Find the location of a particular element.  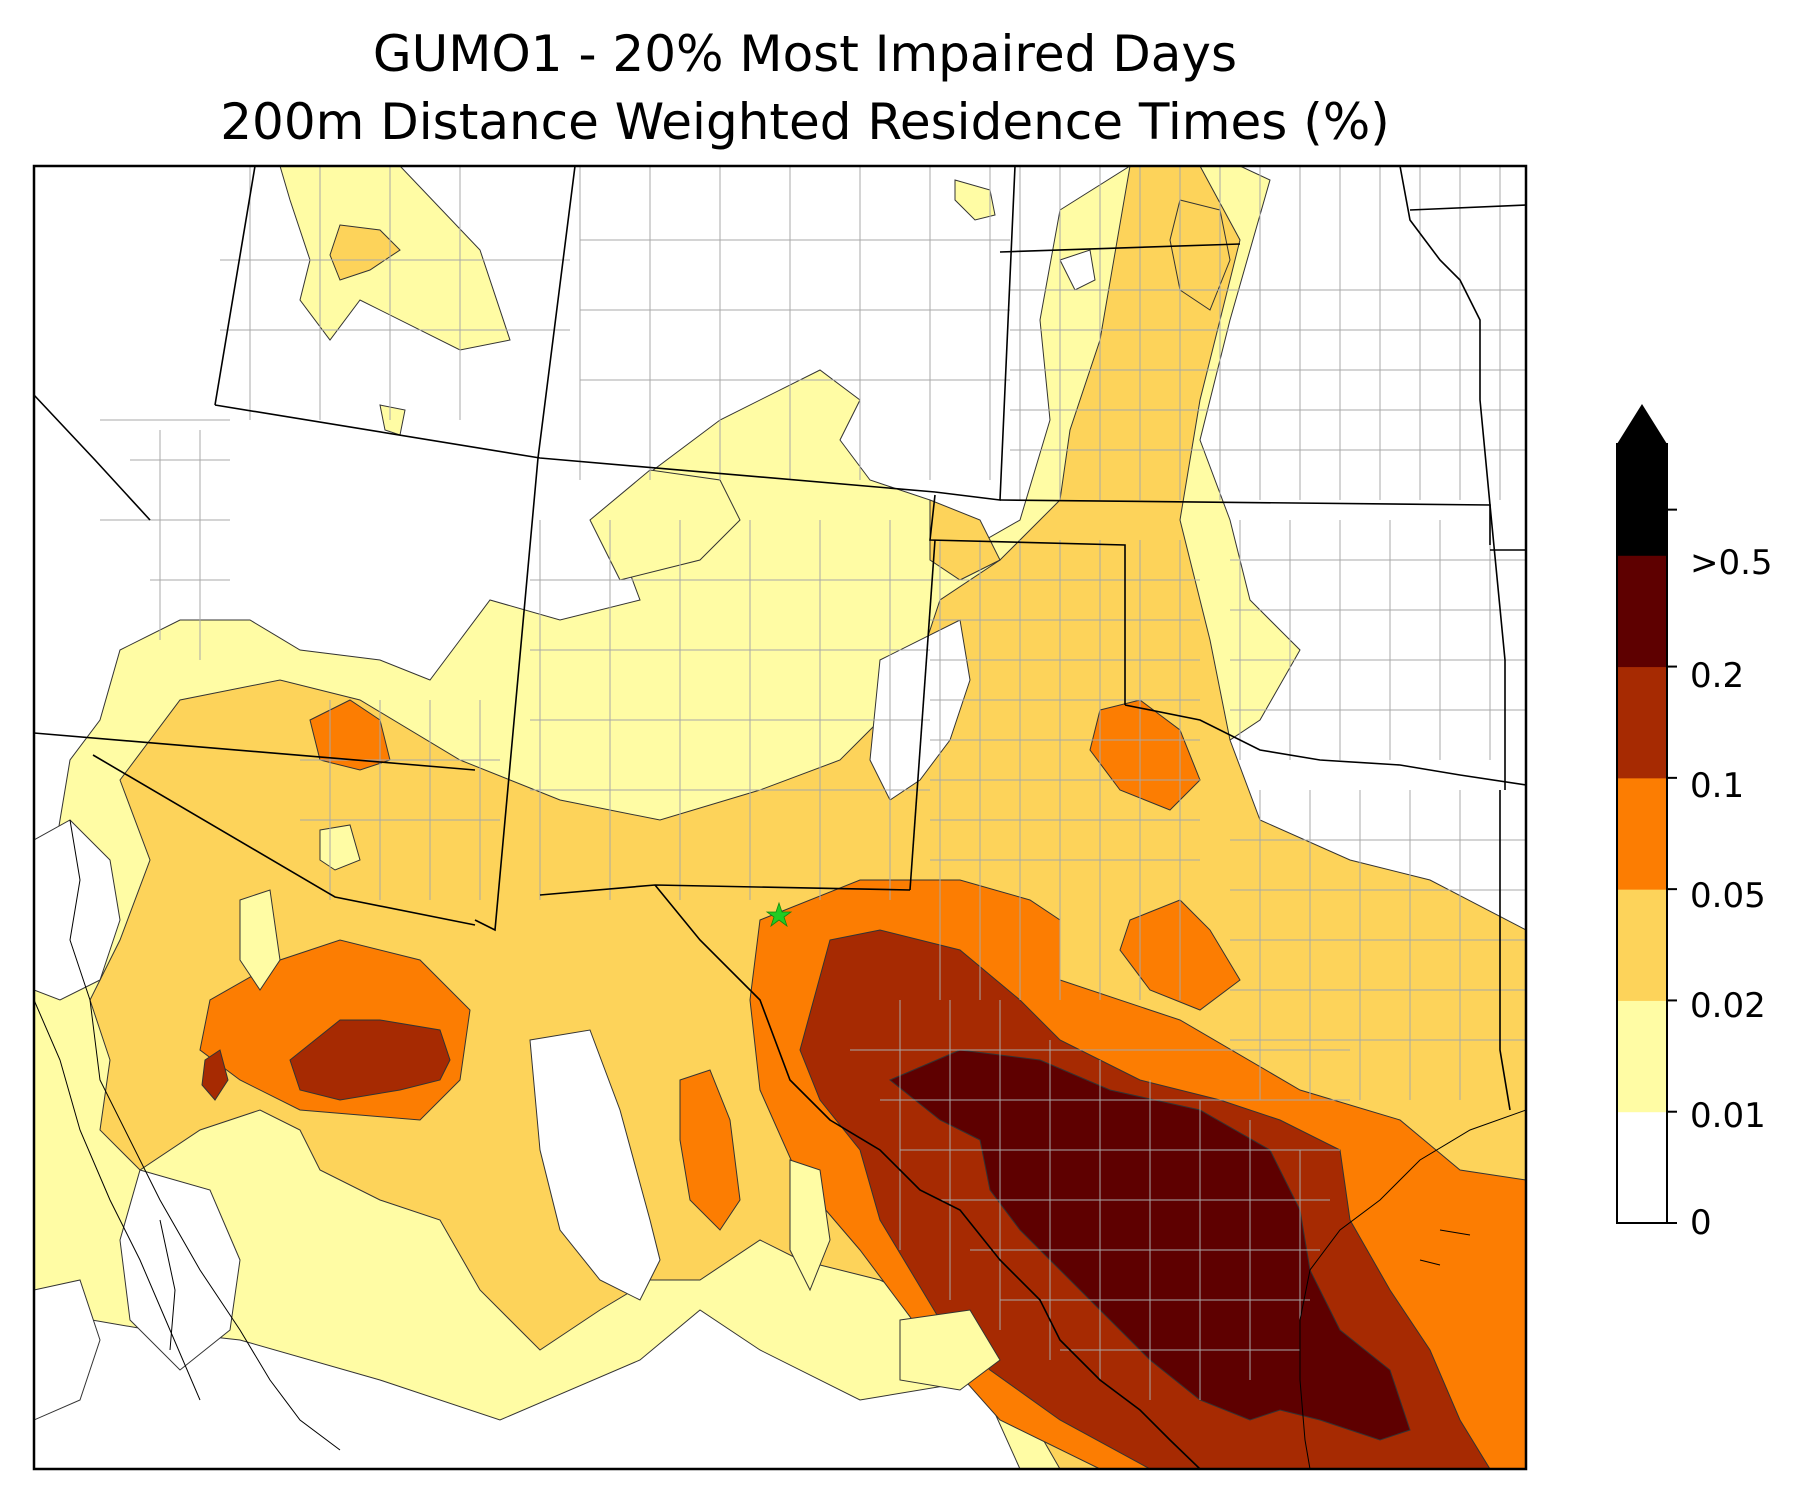

colorbar-label-0.2: 0.2 is located at coordinates (1717, 676).